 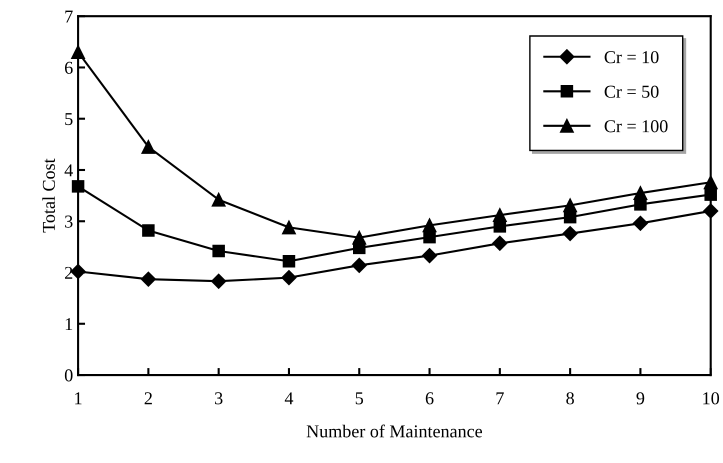 I want to click on x-tick-label: 4, so click(x=289, y=398).